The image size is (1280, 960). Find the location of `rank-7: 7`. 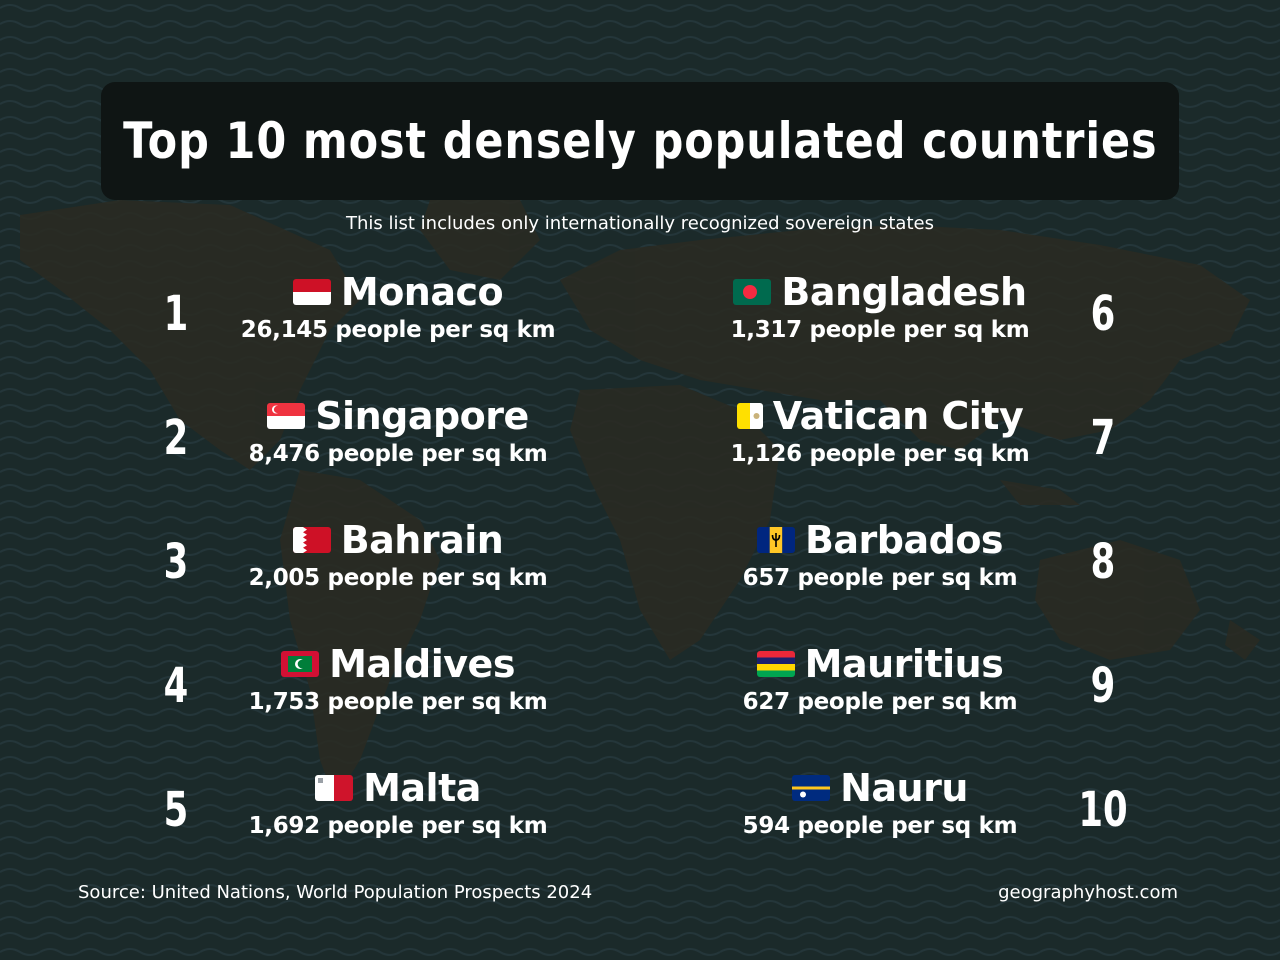

rank-7: 7 is located at coordinates (1103, 438).